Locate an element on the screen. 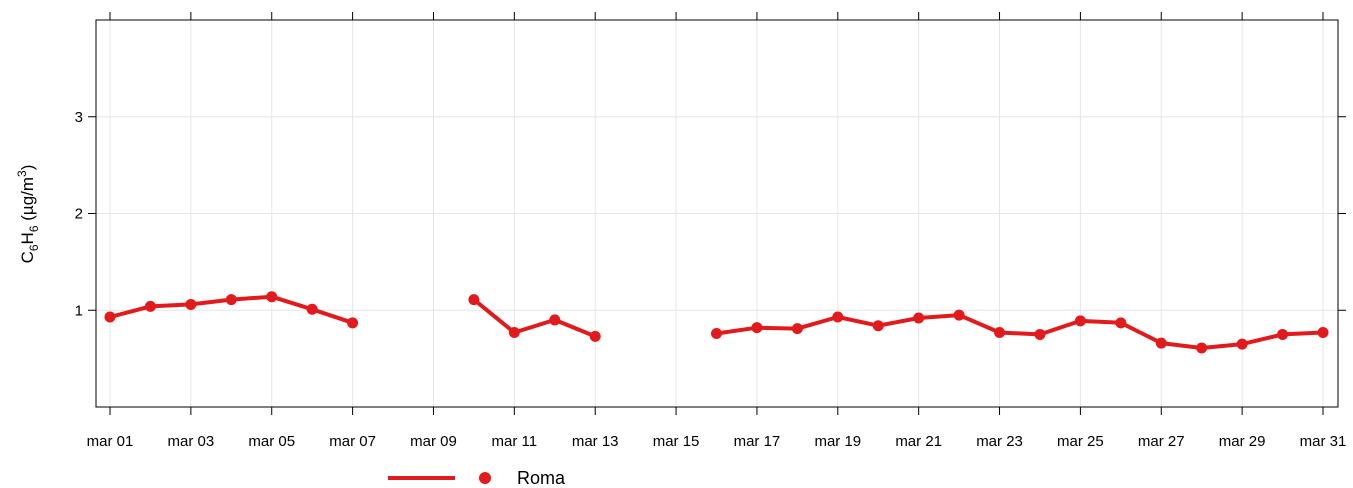 The width and height of the screenshot is (1353, 488). x-tick-label: mar 27 is located at coordinates (1161, 441).